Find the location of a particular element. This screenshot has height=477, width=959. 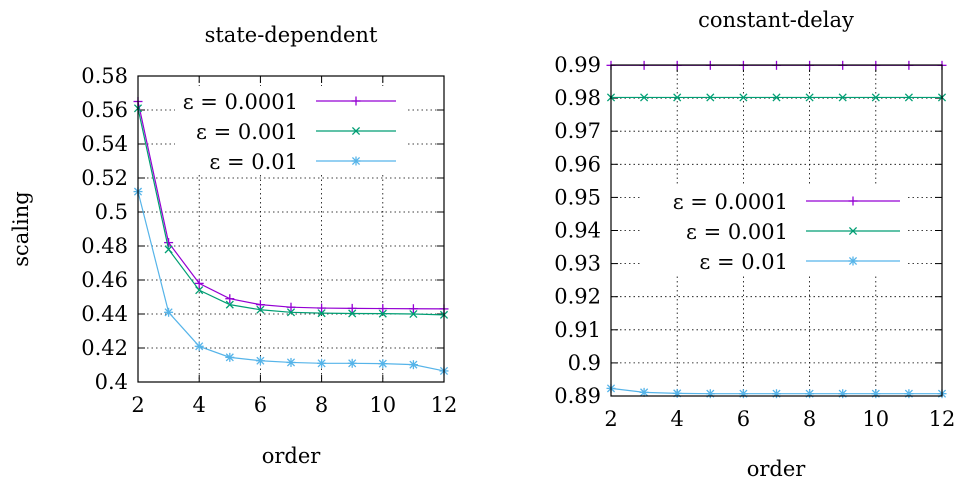

y-tick-label: 0.5 is located at coordinates (111, 212).